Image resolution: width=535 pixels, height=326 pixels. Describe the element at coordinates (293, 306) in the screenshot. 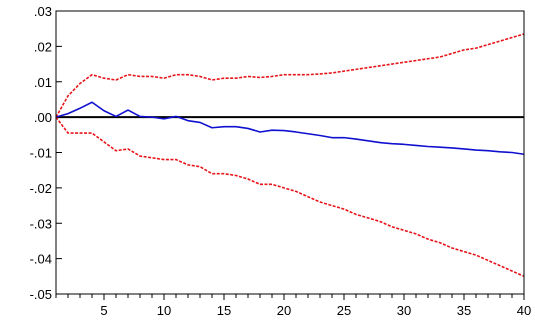

I see `x-axis-ticks: 5 10 15 20 25 30 35 40` at that location.